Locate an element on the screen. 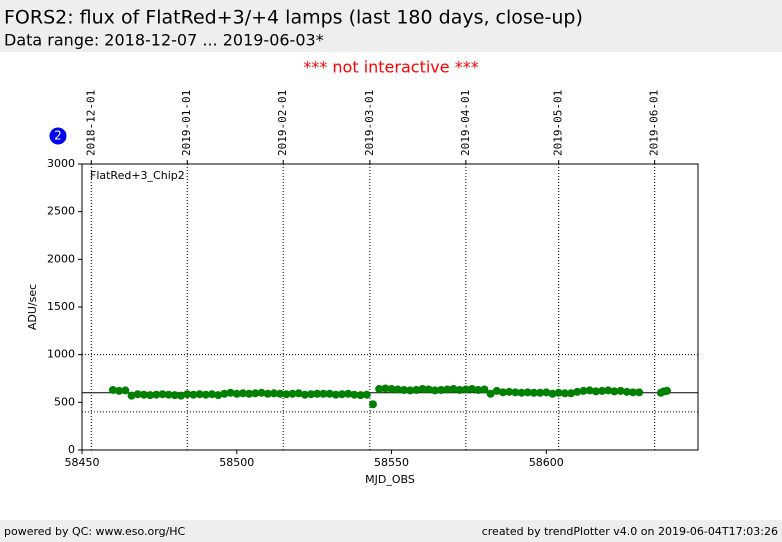 This screenshot has height=542, width=782. top-tick-label: 2018-12-01 is located at coordinates (90, 123).